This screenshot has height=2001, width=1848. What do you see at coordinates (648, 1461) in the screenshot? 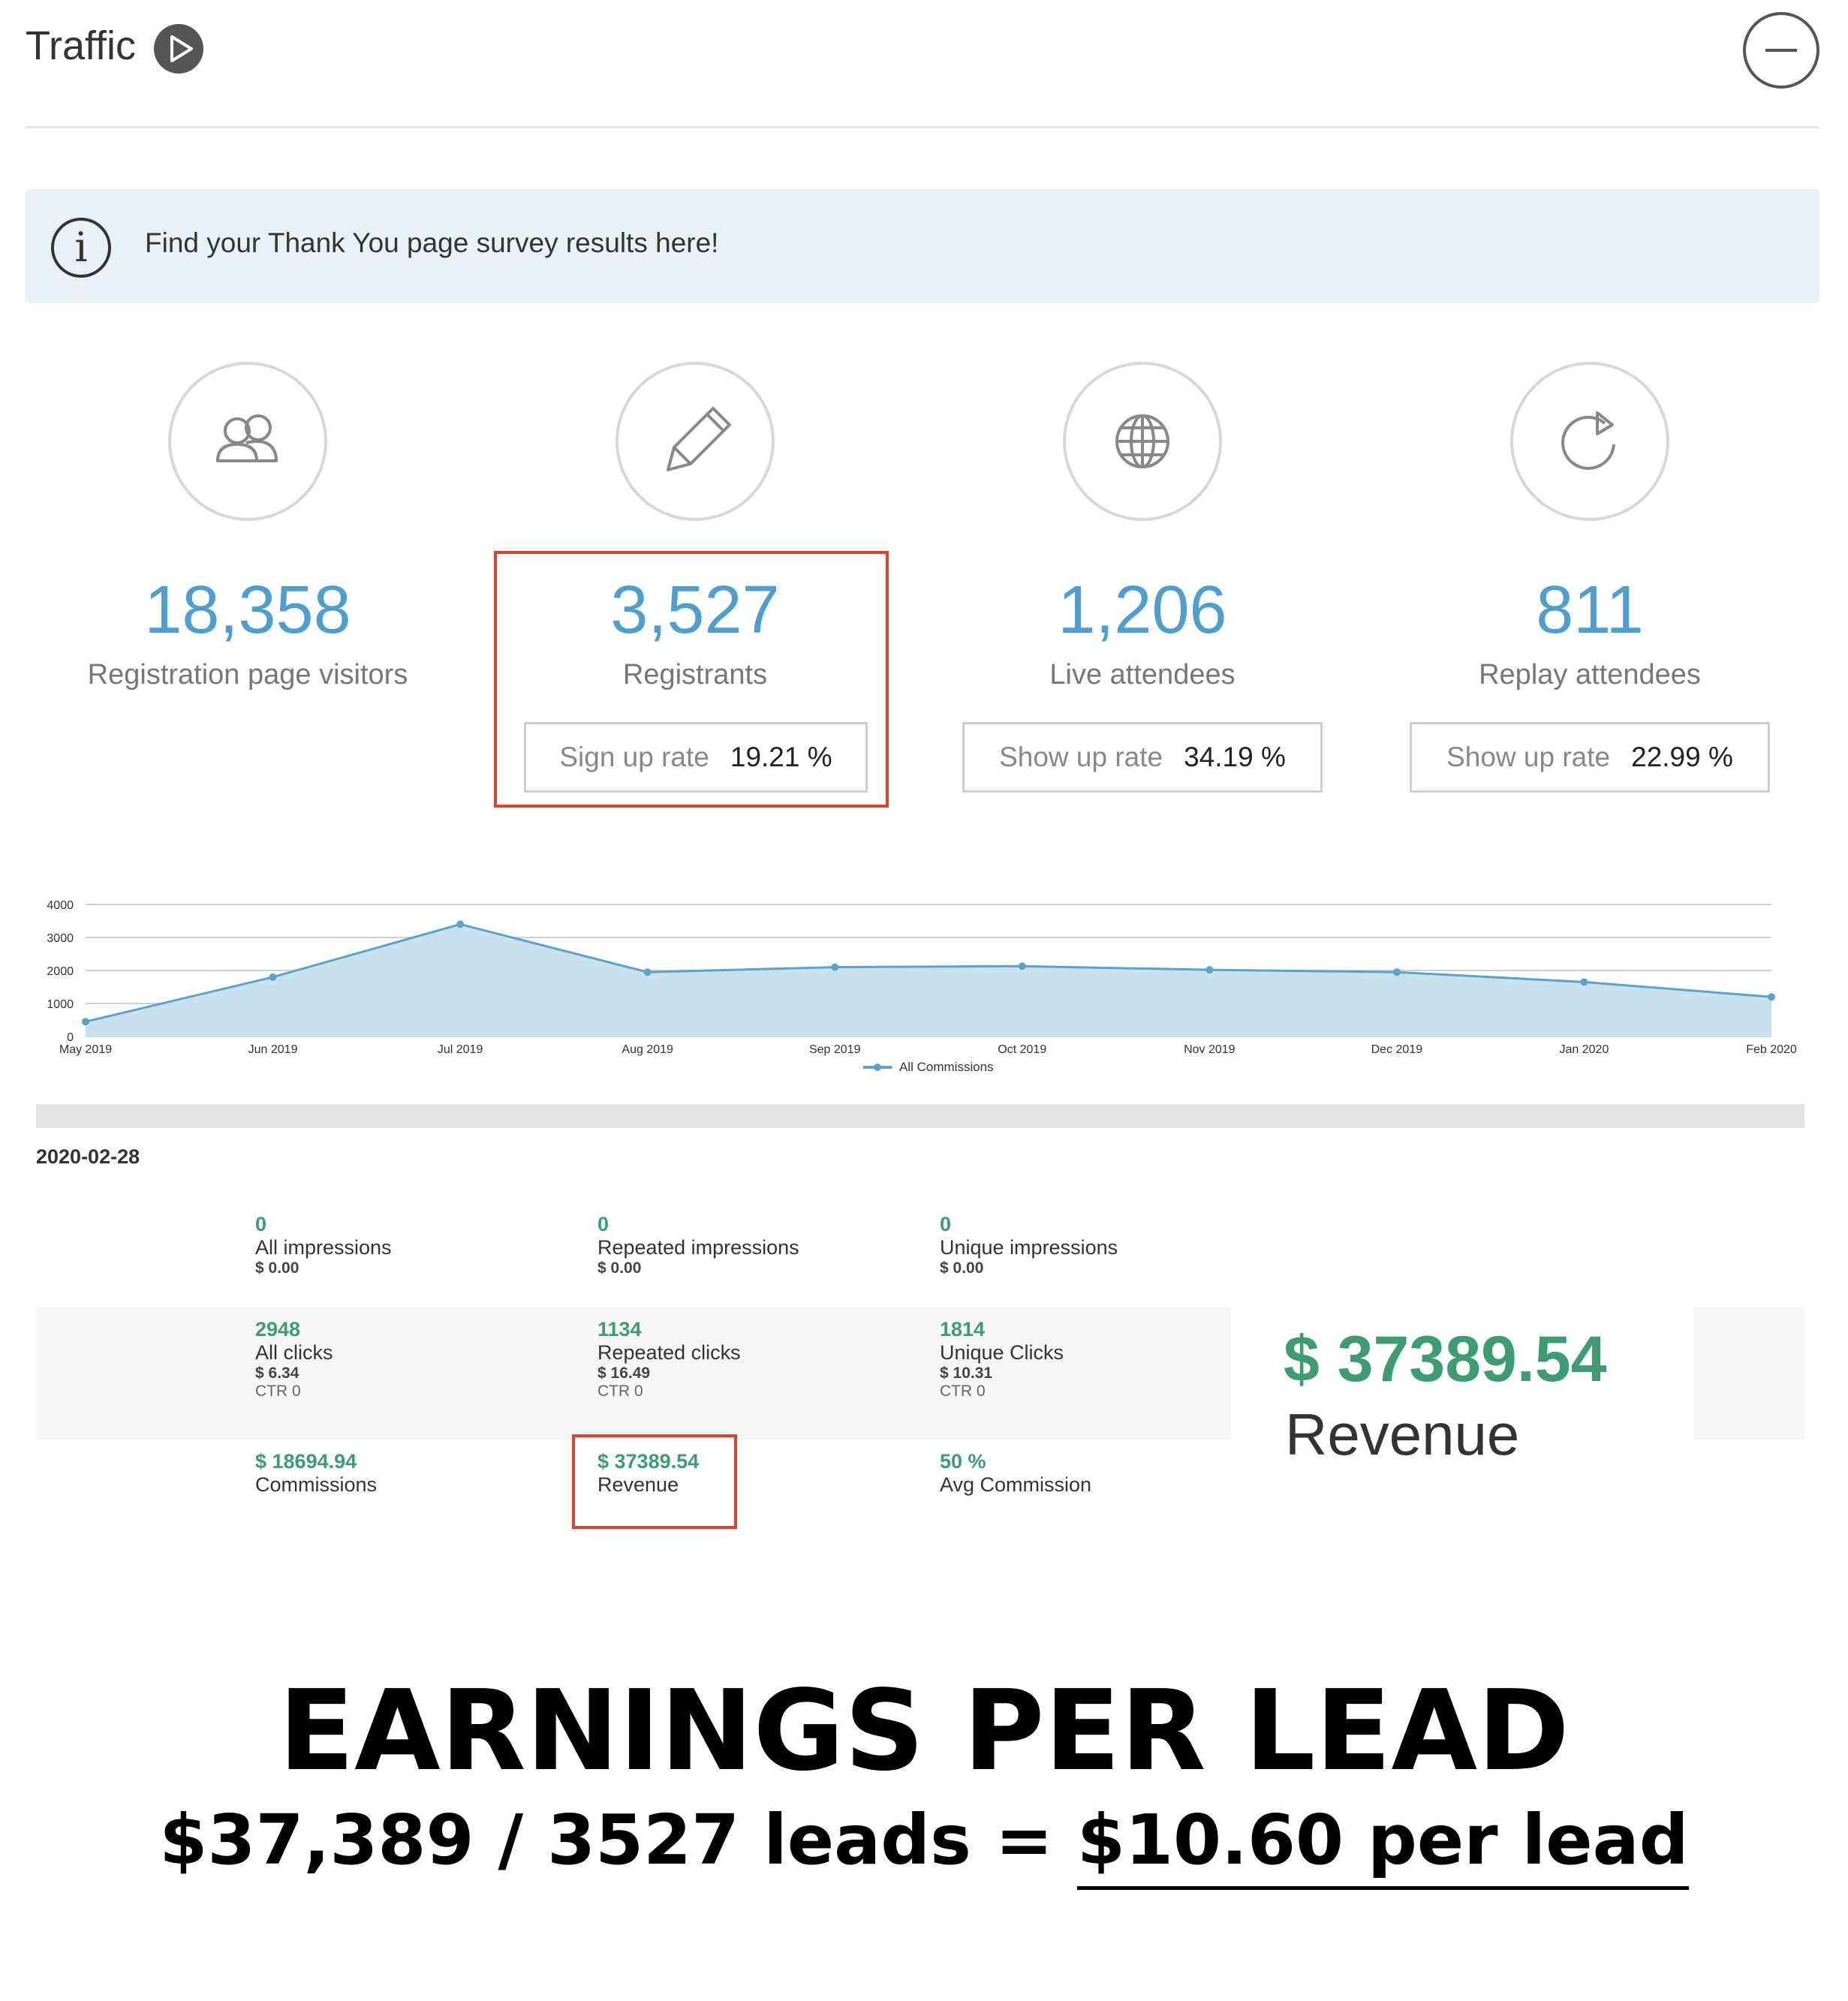
I see `revenue-value: $ 37389.54` at bounding box center [648, 1461].